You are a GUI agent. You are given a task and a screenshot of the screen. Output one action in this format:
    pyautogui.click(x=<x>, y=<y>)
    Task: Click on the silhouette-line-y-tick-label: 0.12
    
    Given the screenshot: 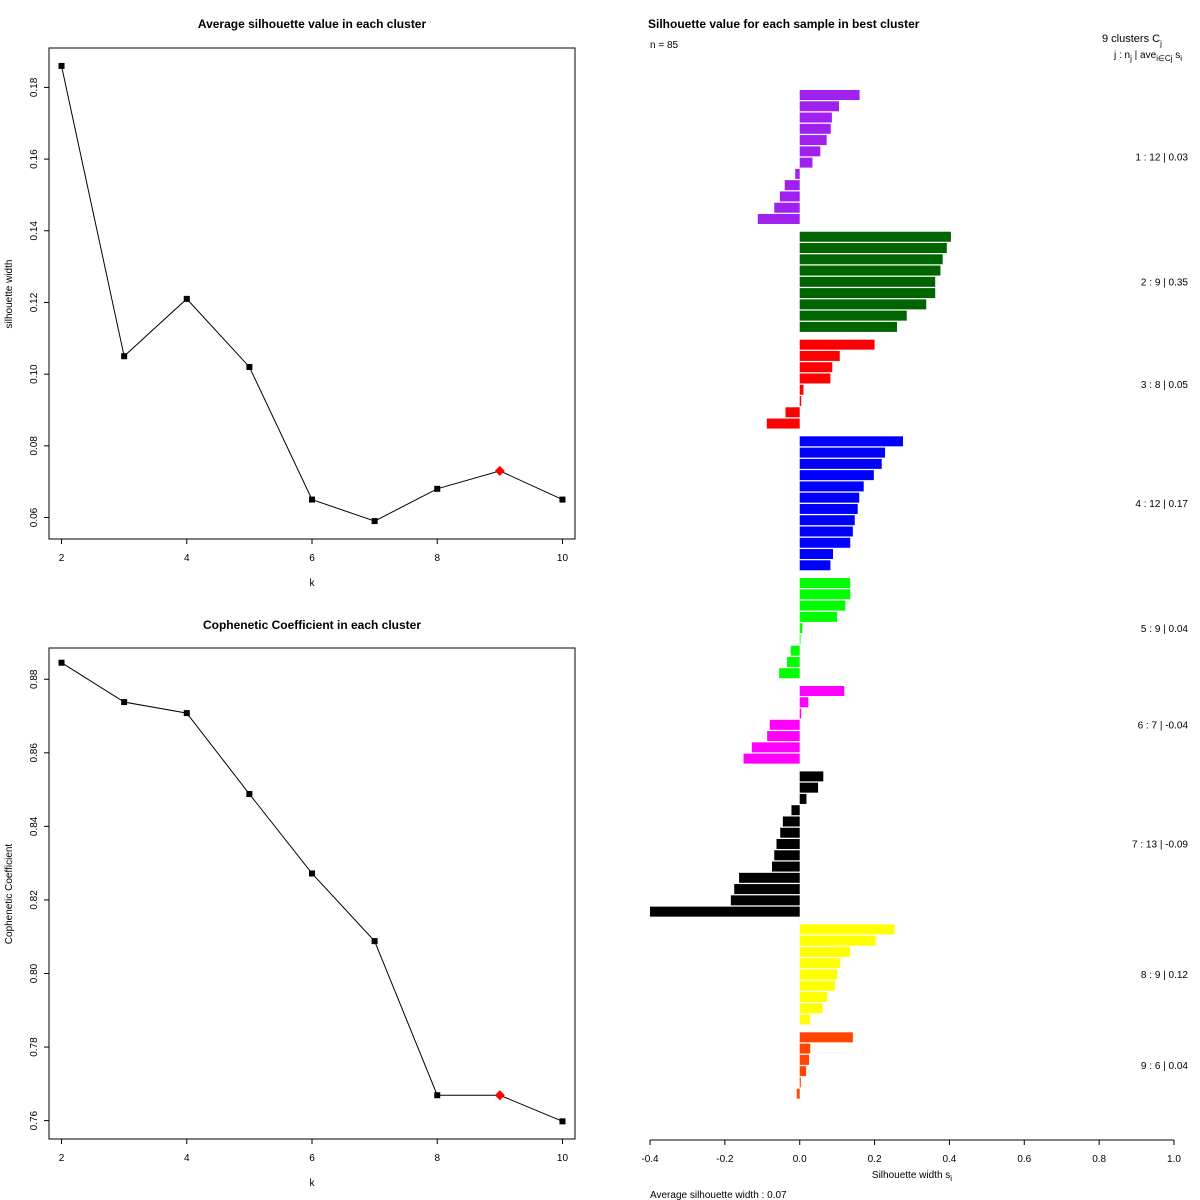 What is the action you would take?
    pyautogui.click(x=34, y=302)
    